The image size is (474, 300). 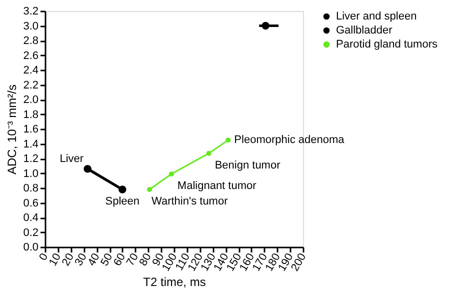 What do you see at coordinates (376, 16) in the screenshot?
I see `legend-label: Liver and spleen` at bounding box center [376, 16].